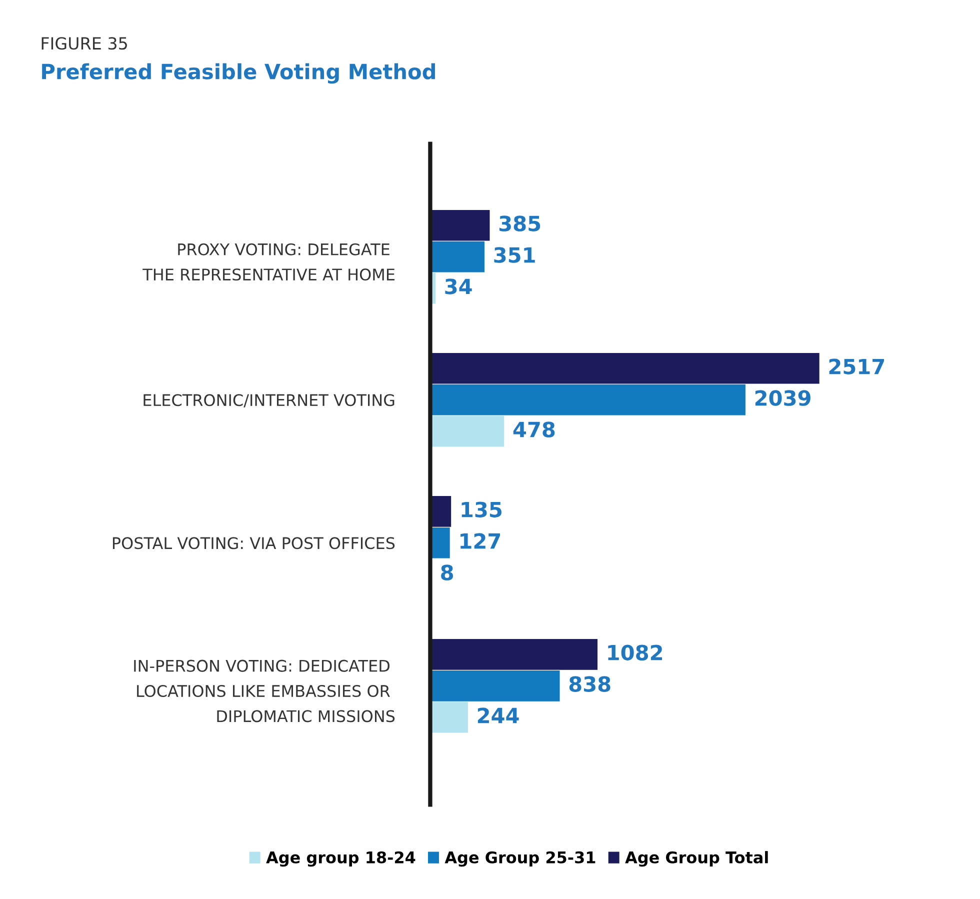  What do you see at coordinates (520, 859) in the screenshot?
I see `legend-label: Age Group 25-31` at bounding box center [520, 859].